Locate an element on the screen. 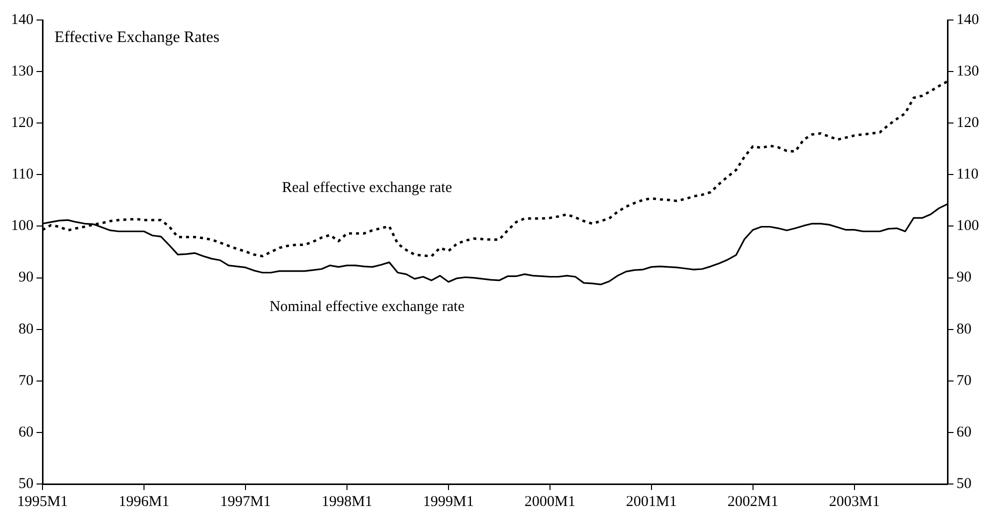 Image resolution: width=994 pixels, height=522 pixels. series-label: Nominal effective exchange rate is located at coordinates (367, 306).